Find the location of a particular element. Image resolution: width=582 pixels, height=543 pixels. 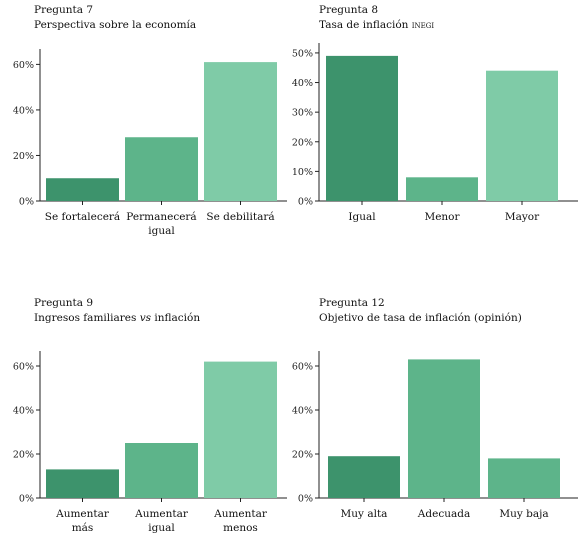

x-tick-label: Aumentar menos is located at coordinates (240, 521).